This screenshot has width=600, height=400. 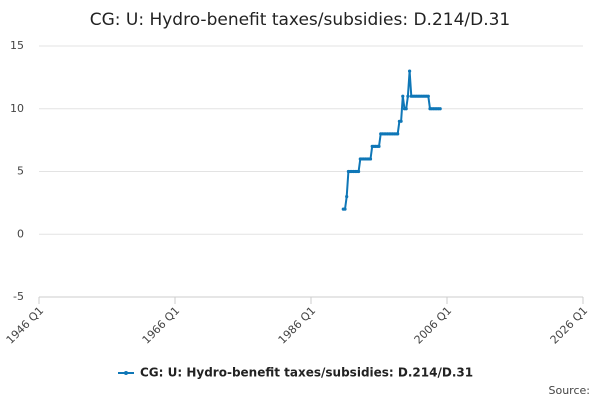 What do you see at coordinates (20, 233) in the screenshot?
I see `y-tick-label: 0` at bounding box center [20, 233].